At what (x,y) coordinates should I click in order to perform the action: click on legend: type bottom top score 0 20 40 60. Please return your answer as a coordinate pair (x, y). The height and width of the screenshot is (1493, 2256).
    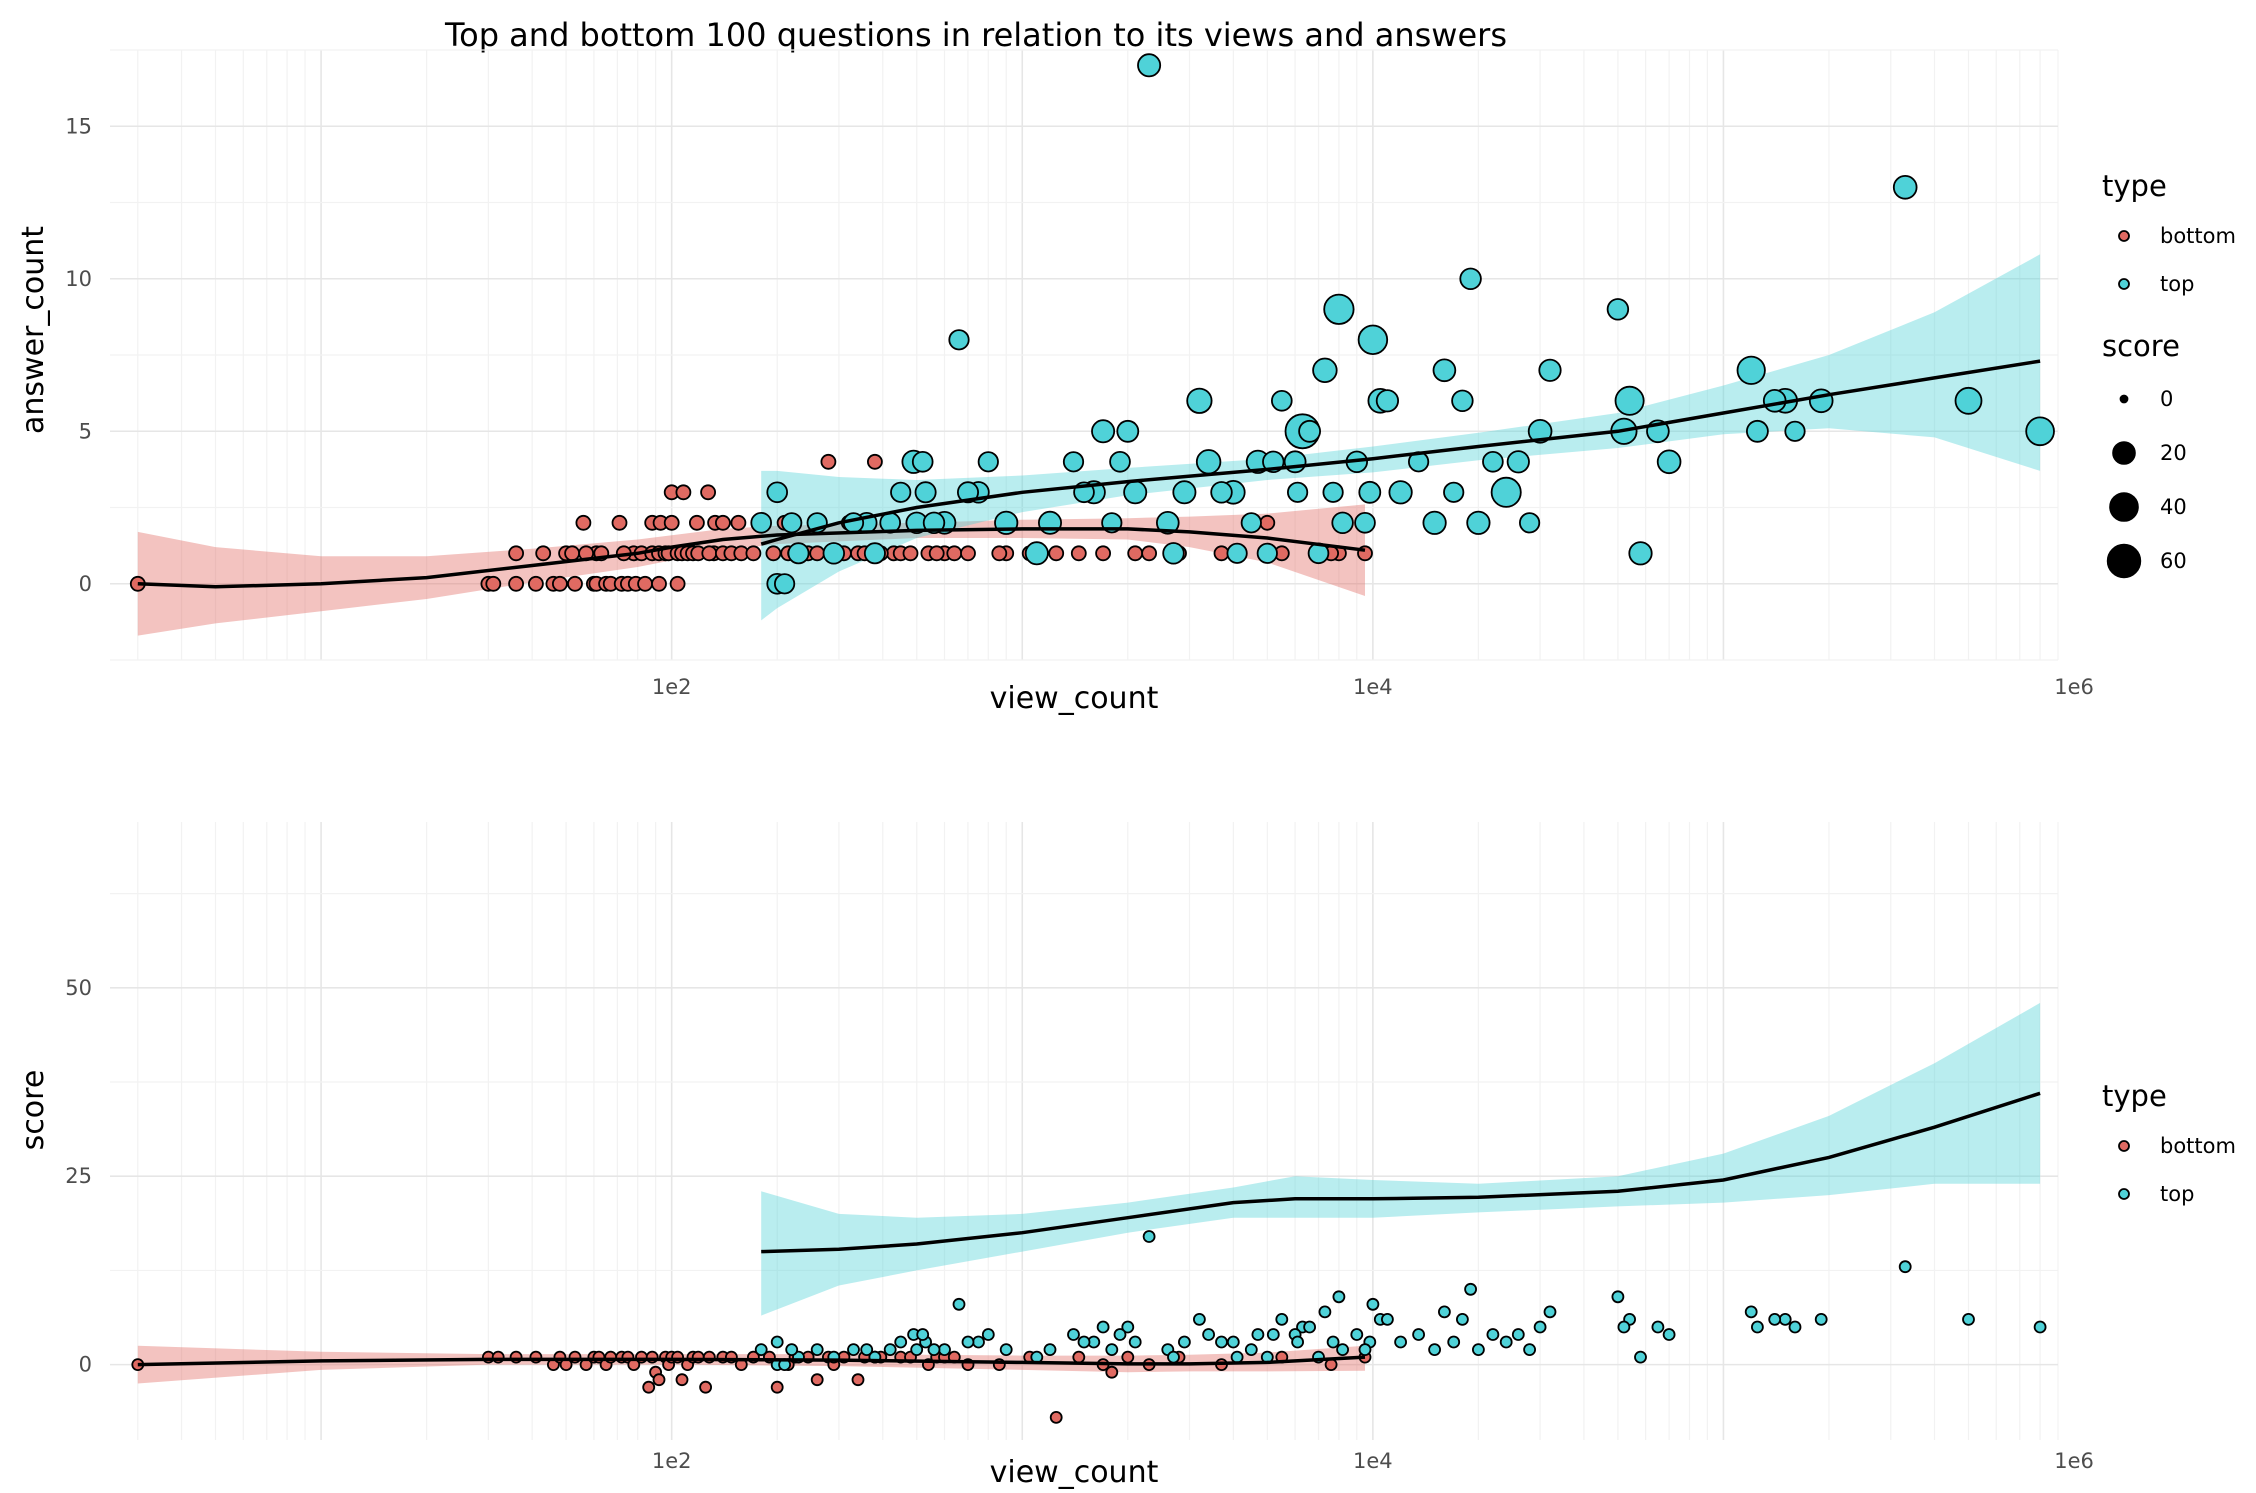
    Looking at the image, I should click on (2169, 374).